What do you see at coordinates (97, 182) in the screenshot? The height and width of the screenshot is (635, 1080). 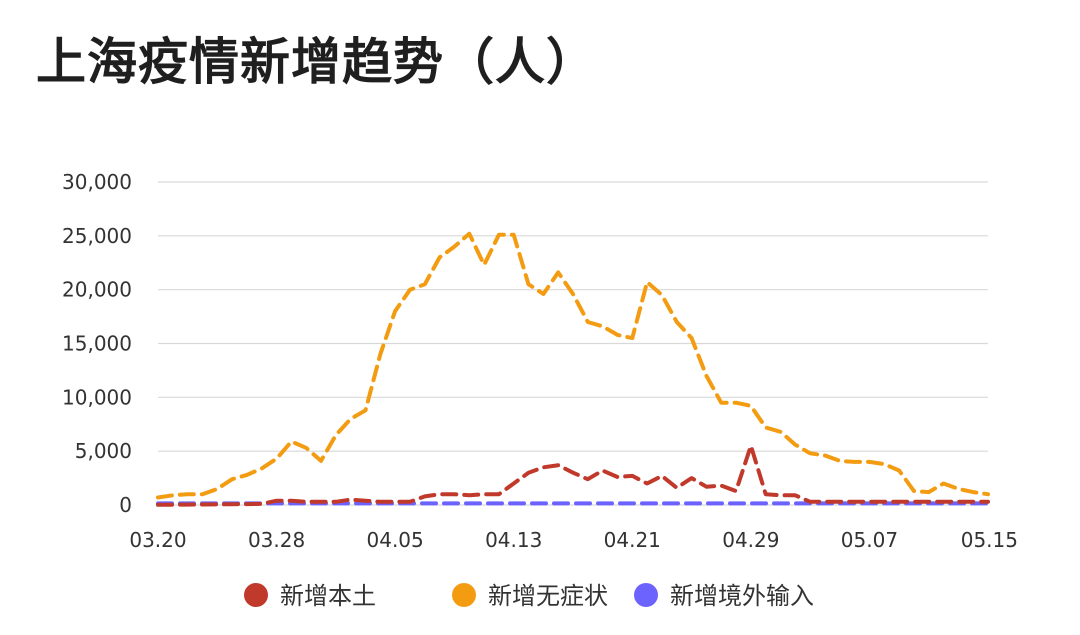 I see `y-tick-label: 30,000` at bounding box center [97, 182].